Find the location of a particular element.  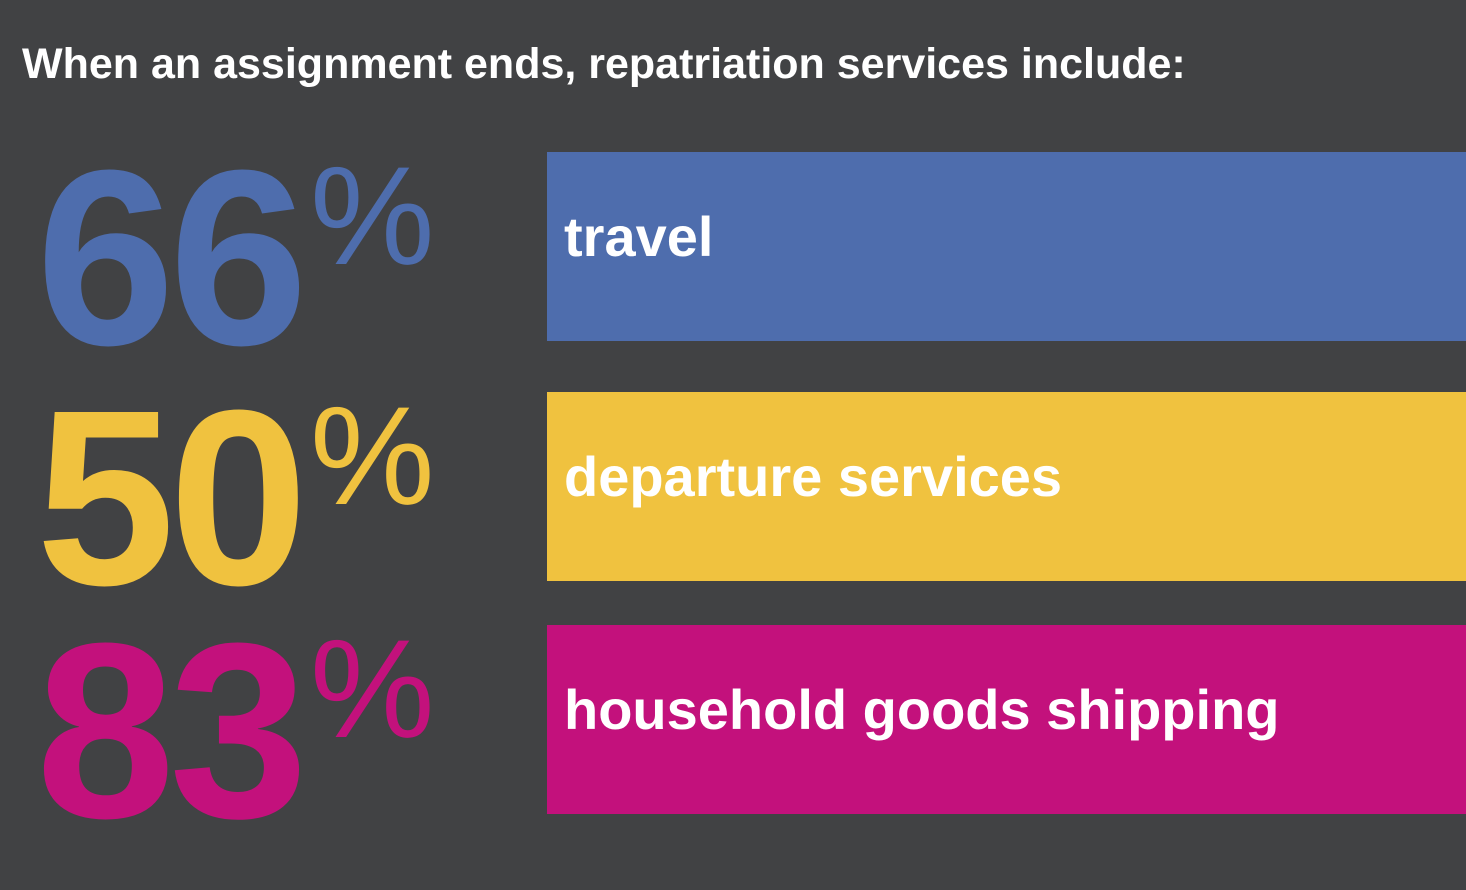

big-number: 83 is located at coordinates (169, 730).